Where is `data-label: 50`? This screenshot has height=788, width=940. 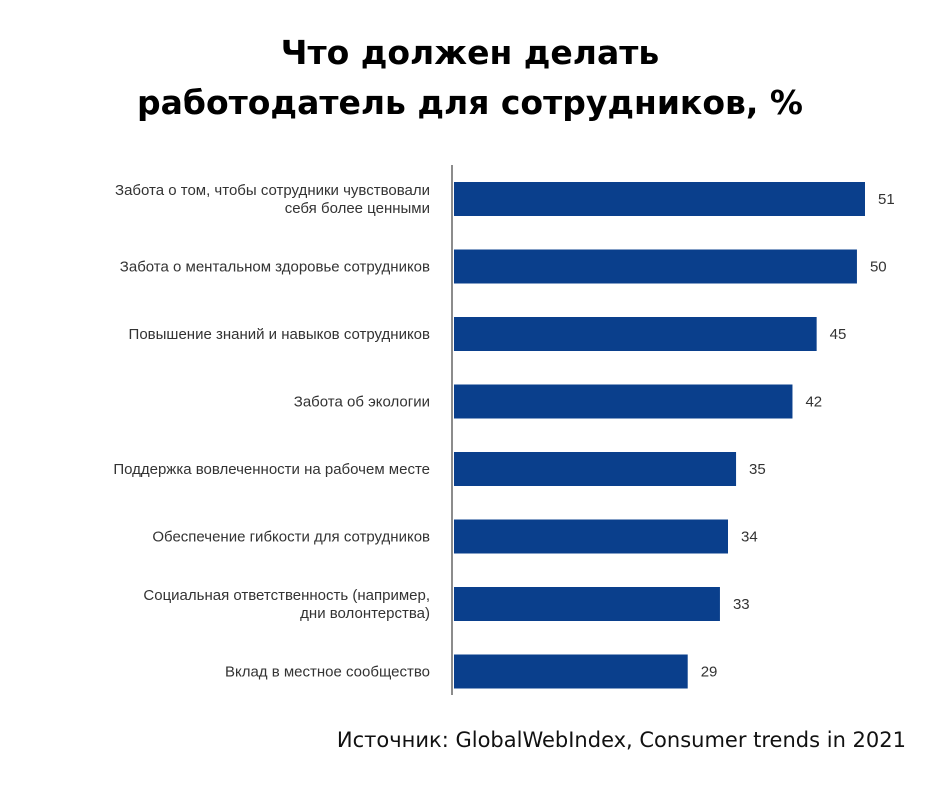
data-label: 50 is located at coordinates (878, 267).